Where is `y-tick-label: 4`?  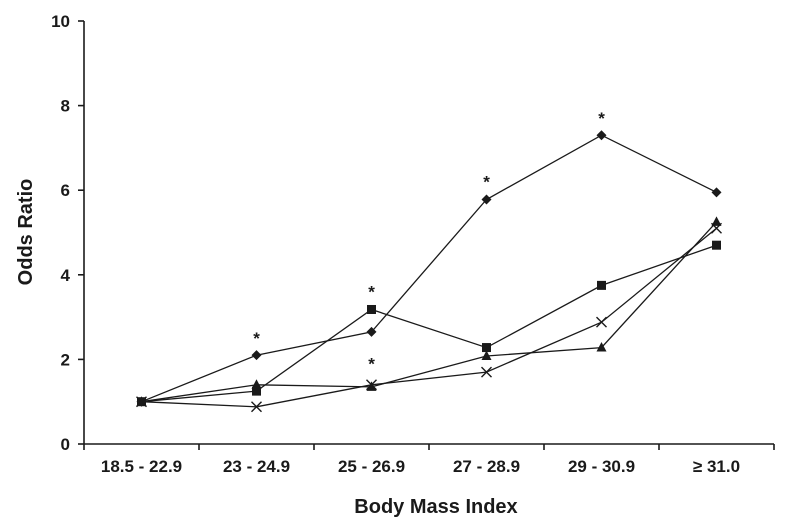
y-tick-label: 4 is located at coordinates (66, 275).